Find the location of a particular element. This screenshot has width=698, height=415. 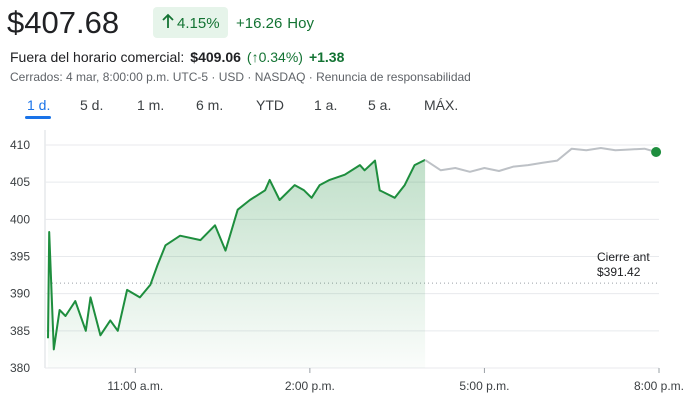

end-marker is located at coordinates (656, 151).